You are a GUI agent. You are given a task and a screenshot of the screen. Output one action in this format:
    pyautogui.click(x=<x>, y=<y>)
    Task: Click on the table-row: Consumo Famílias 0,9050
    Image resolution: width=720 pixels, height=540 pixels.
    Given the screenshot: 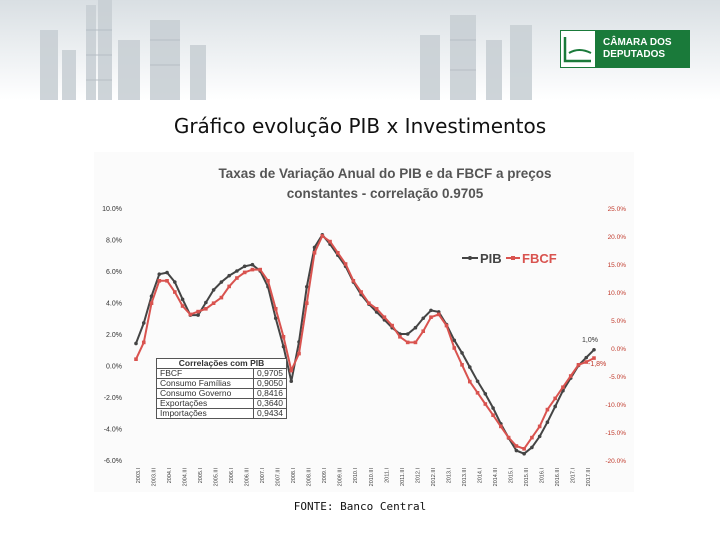 What is the action you would take?
    pyautogui.click(x=221, y=383)
    